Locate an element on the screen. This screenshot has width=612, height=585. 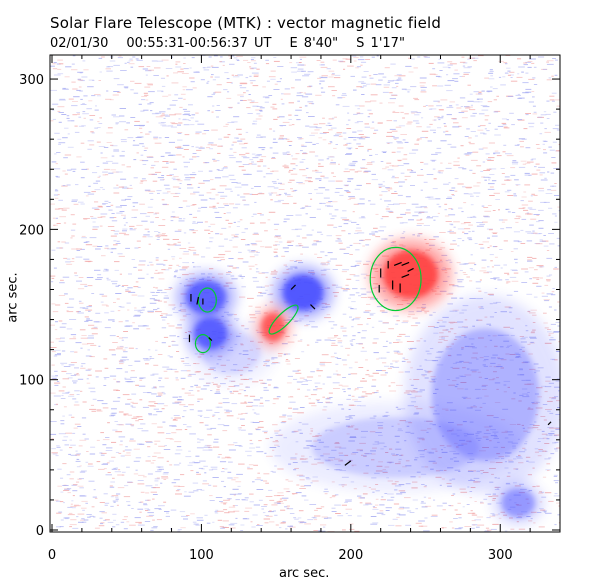
x-tick-label: 200 is located at coordinates (350, 555).